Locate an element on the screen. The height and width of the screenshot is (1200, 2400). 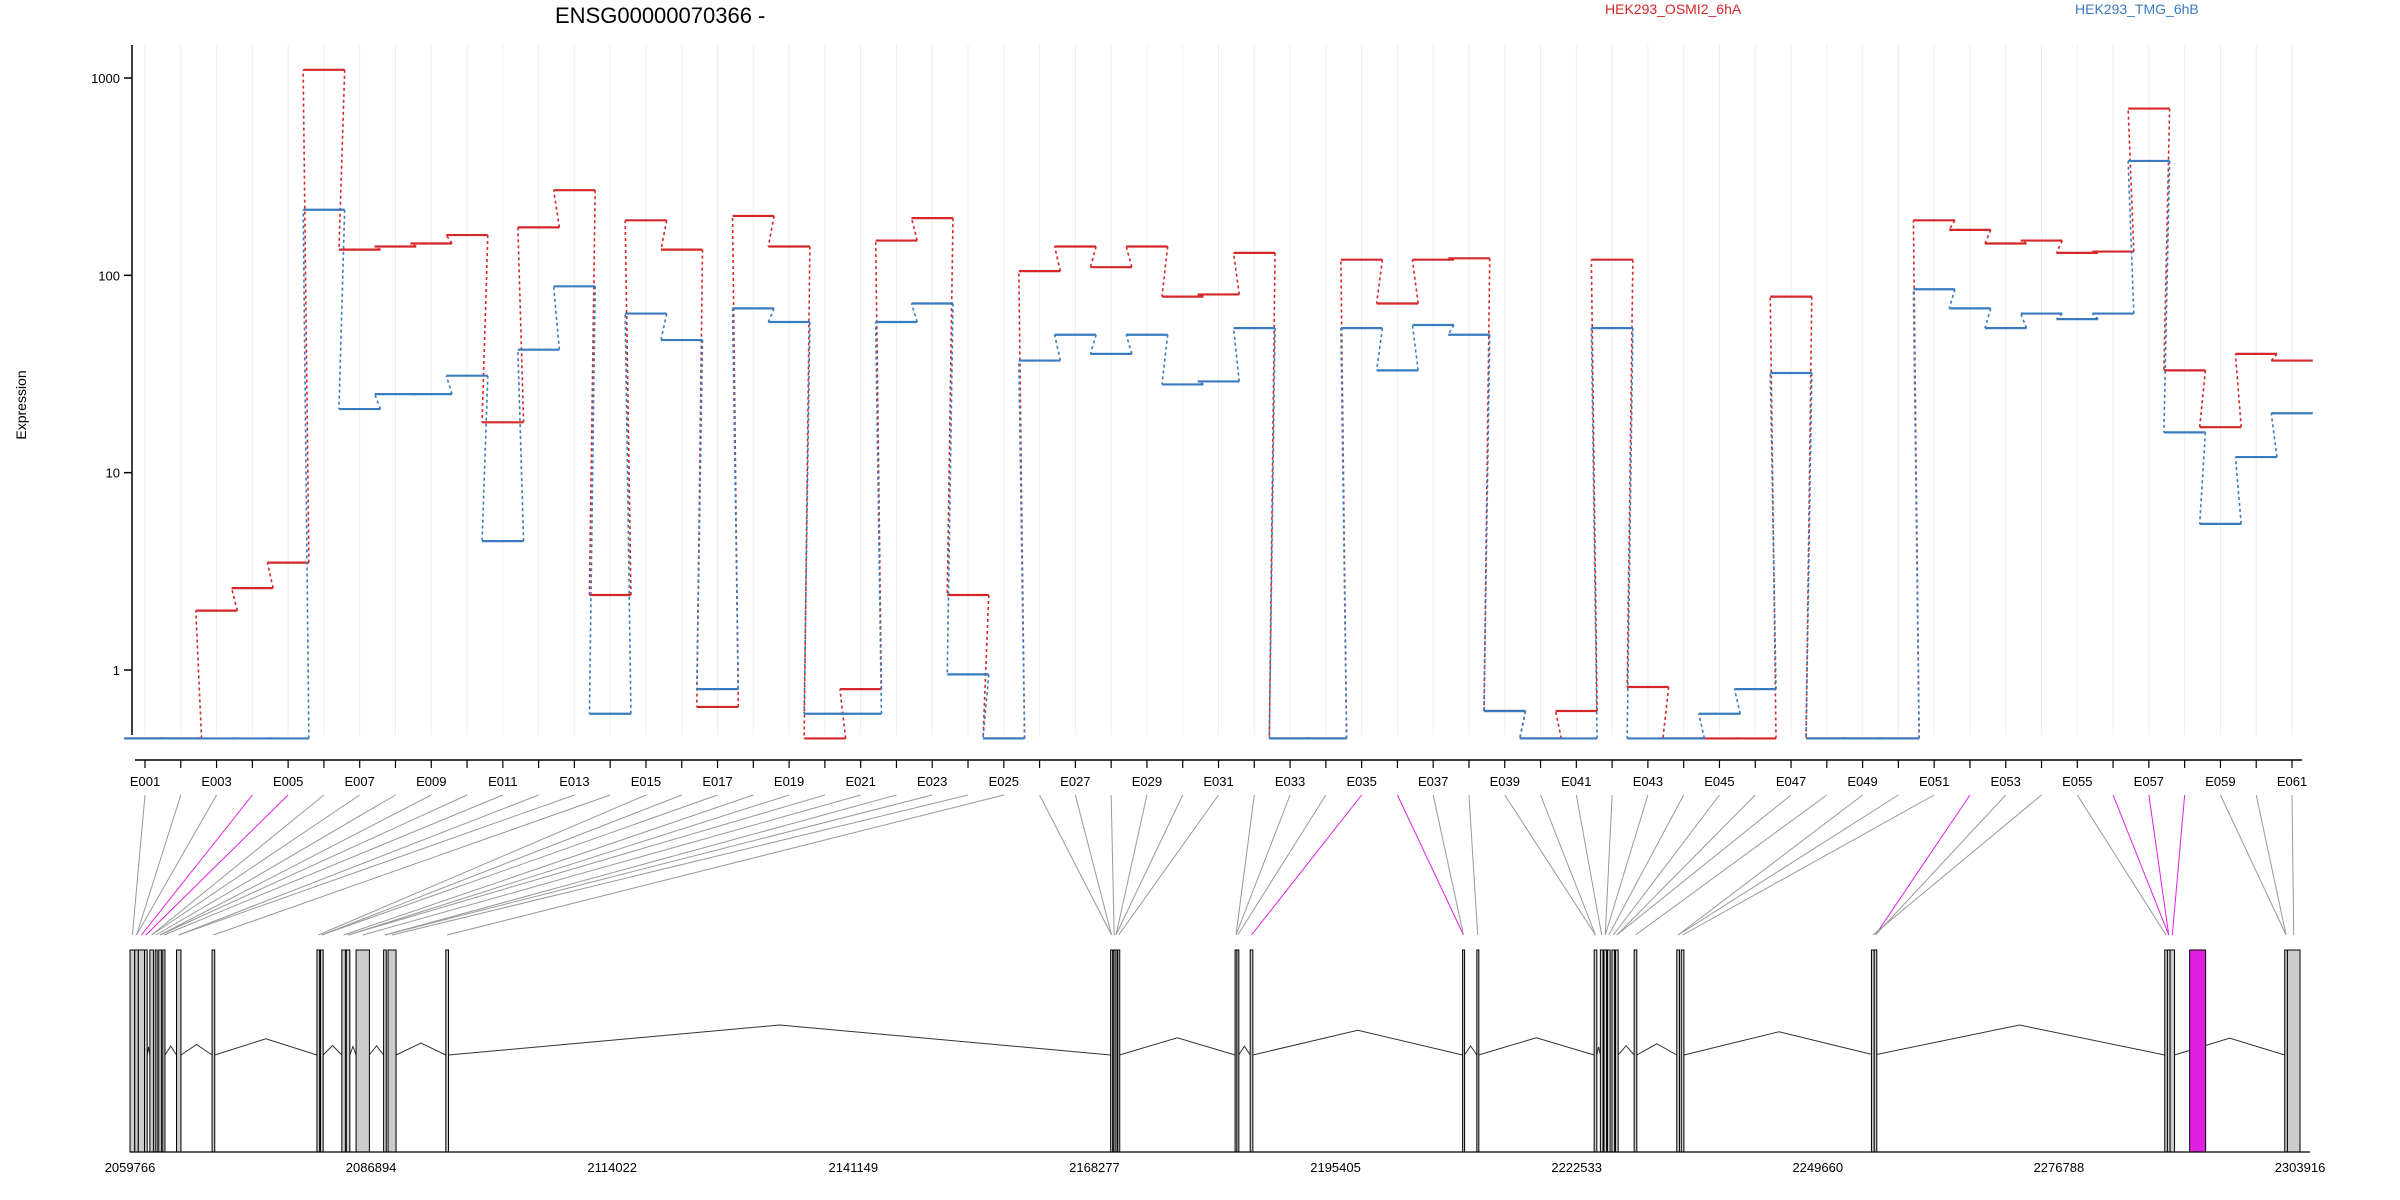
x-tick-label-E061: E061 is located at coordinates (2292, 781).